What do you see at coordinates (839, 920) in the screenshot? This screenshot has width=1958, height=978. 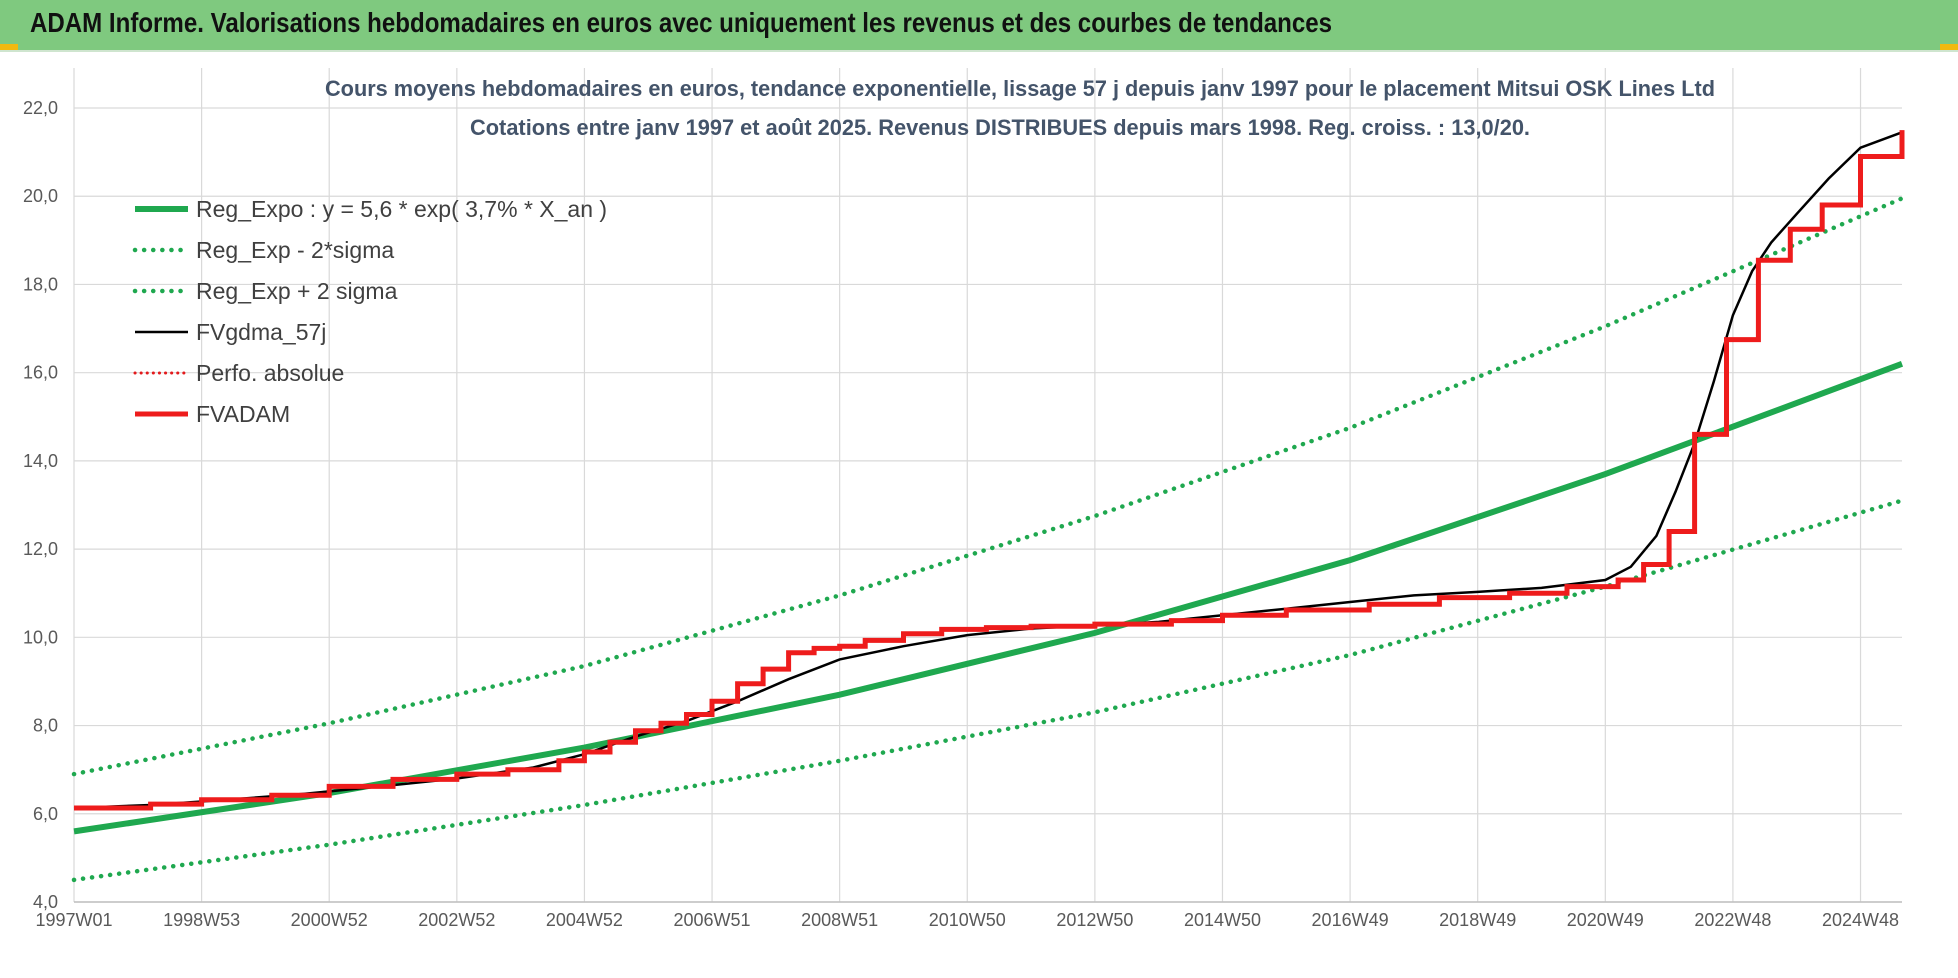 I see `x-tick-label: 2008W51` at bounding box center [839, 920].